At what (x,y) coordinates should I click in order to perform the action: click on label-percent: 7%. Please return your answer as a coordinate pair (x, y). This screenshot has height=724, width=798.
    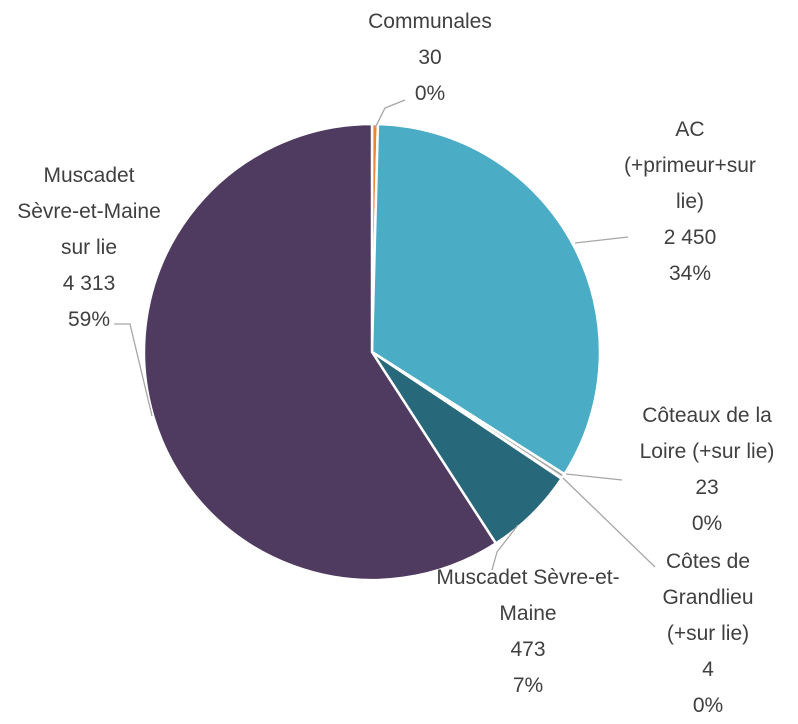
    Looking at the image, I should click on (528, 685).